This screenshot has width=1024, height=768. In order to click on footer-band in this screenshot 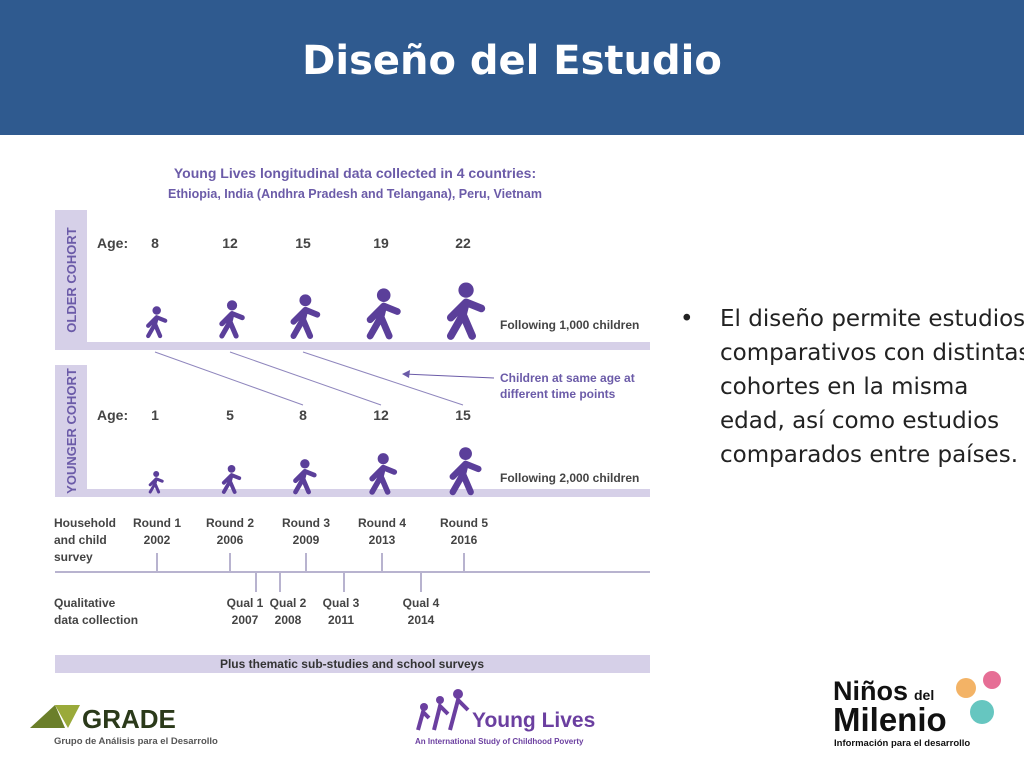, I will do `click(352, 664)`.